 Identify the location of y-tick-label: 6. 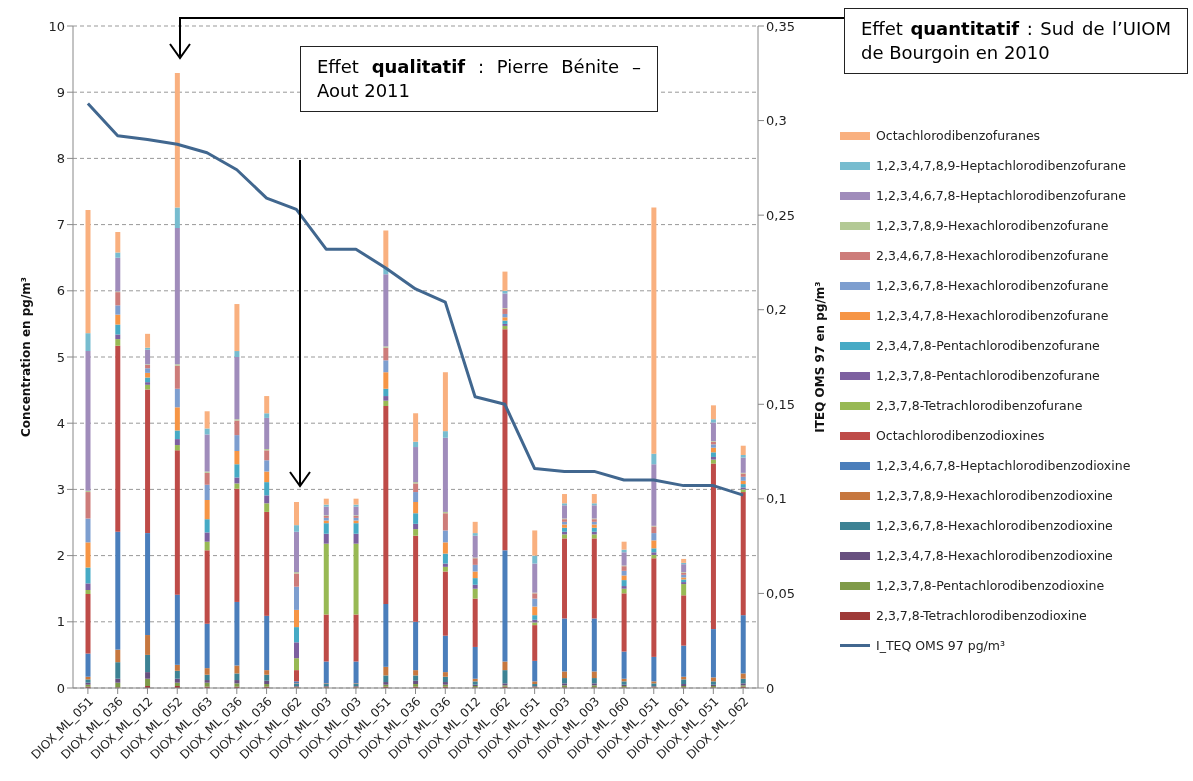
(60, 291).